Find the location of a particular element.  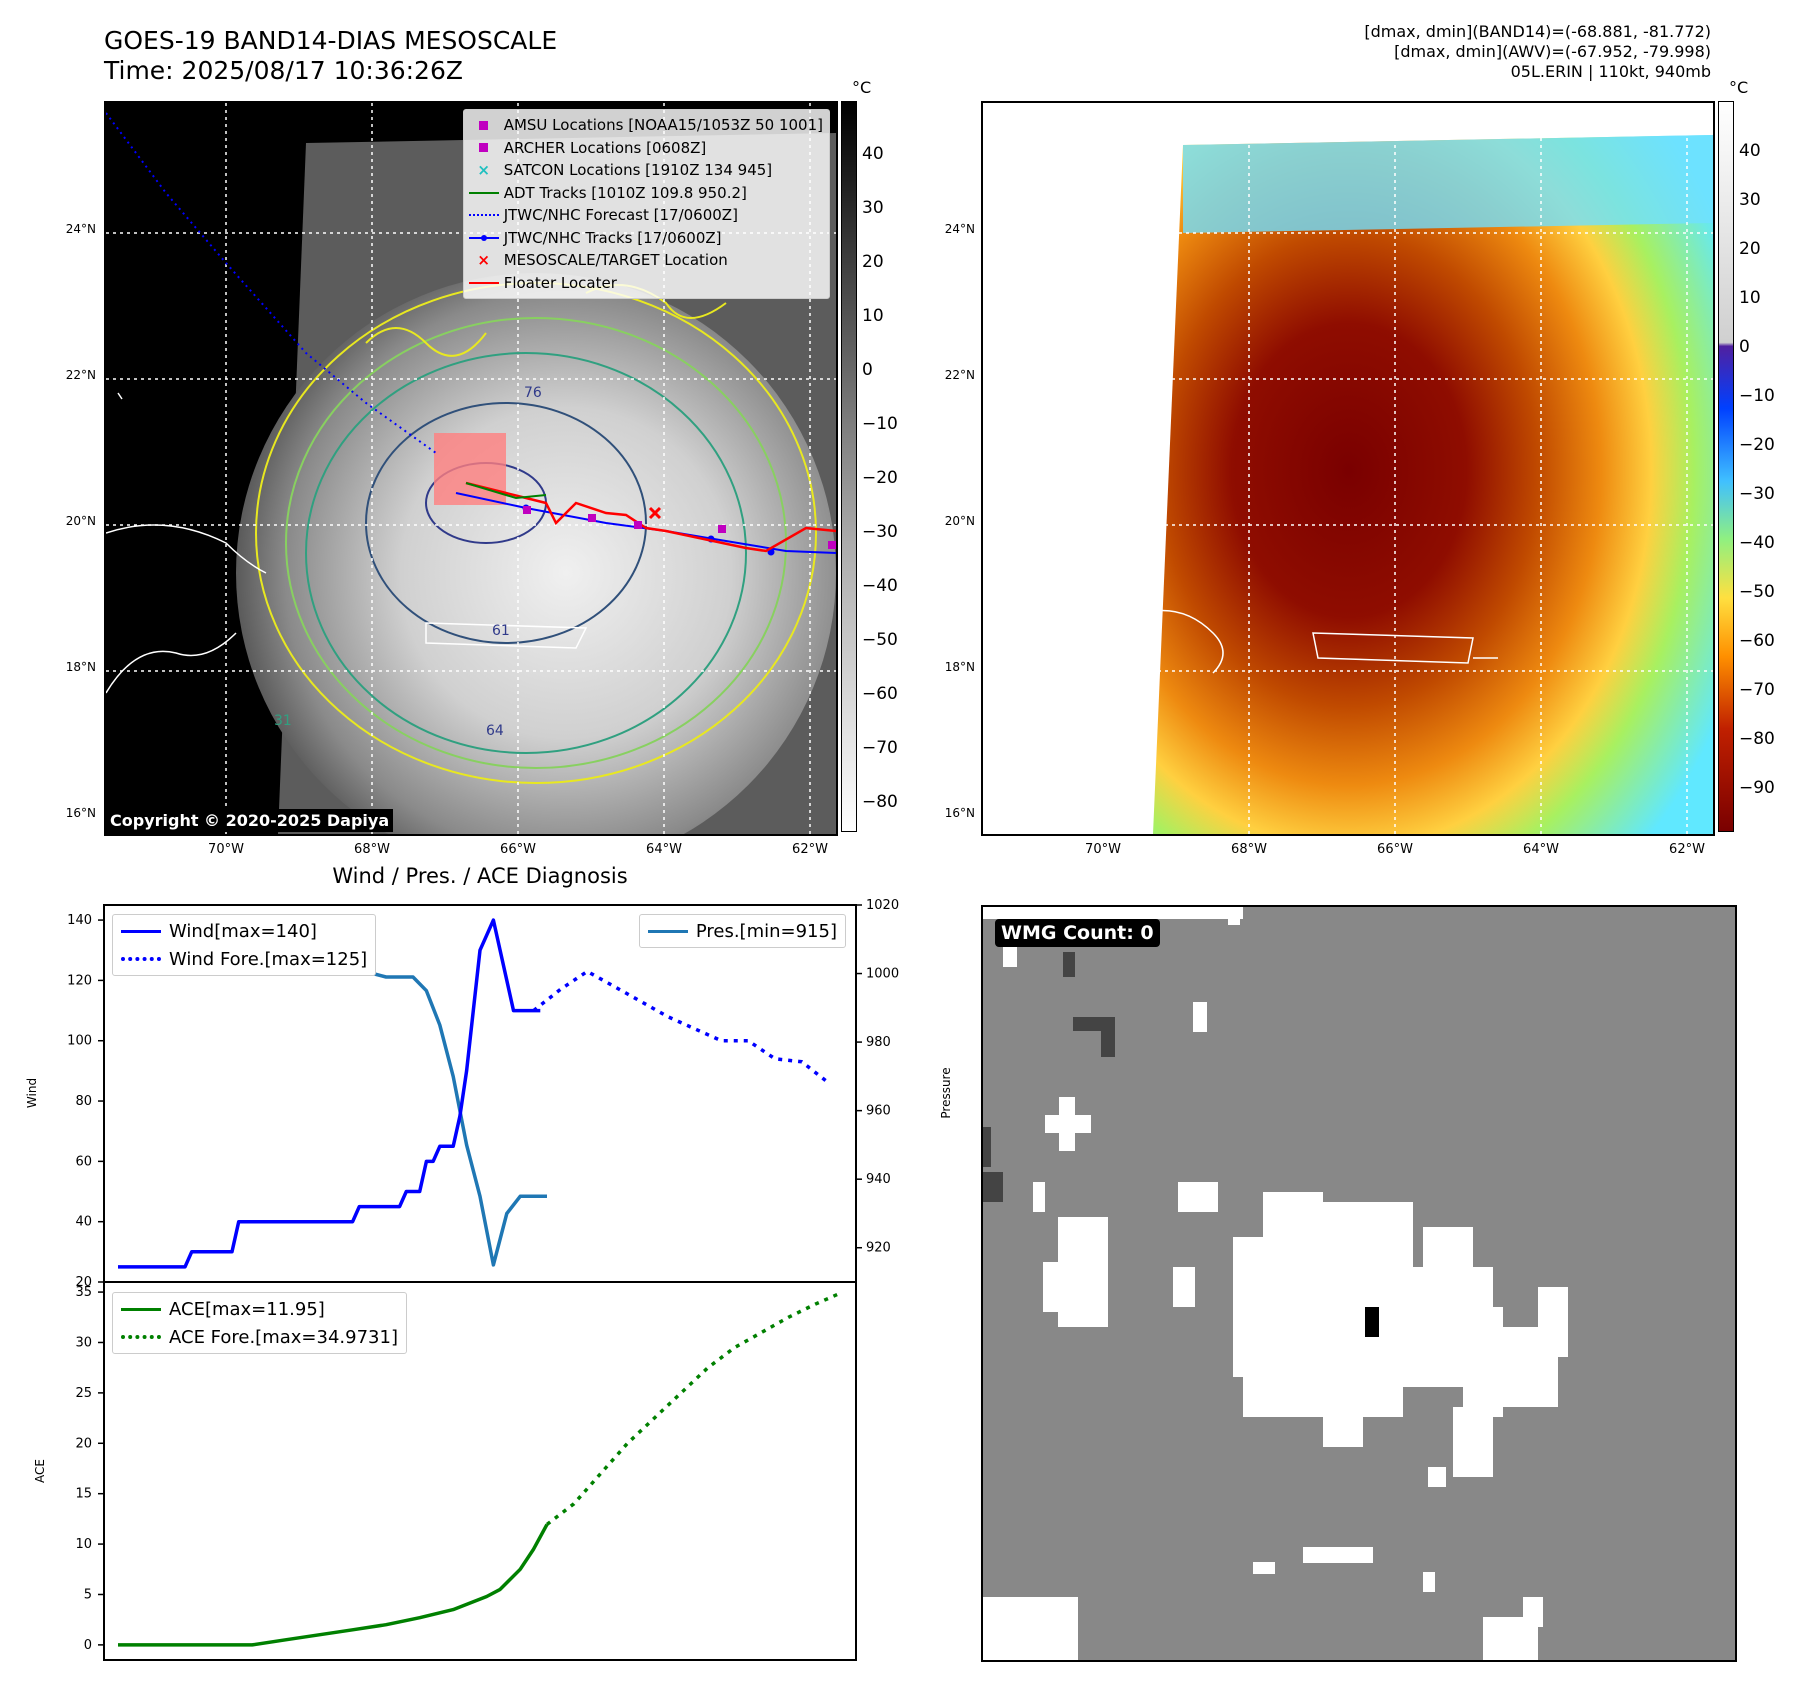

wind-legend: Wind[max=140] Wind Fore.[max=125] is located at coordinates (244, 945).